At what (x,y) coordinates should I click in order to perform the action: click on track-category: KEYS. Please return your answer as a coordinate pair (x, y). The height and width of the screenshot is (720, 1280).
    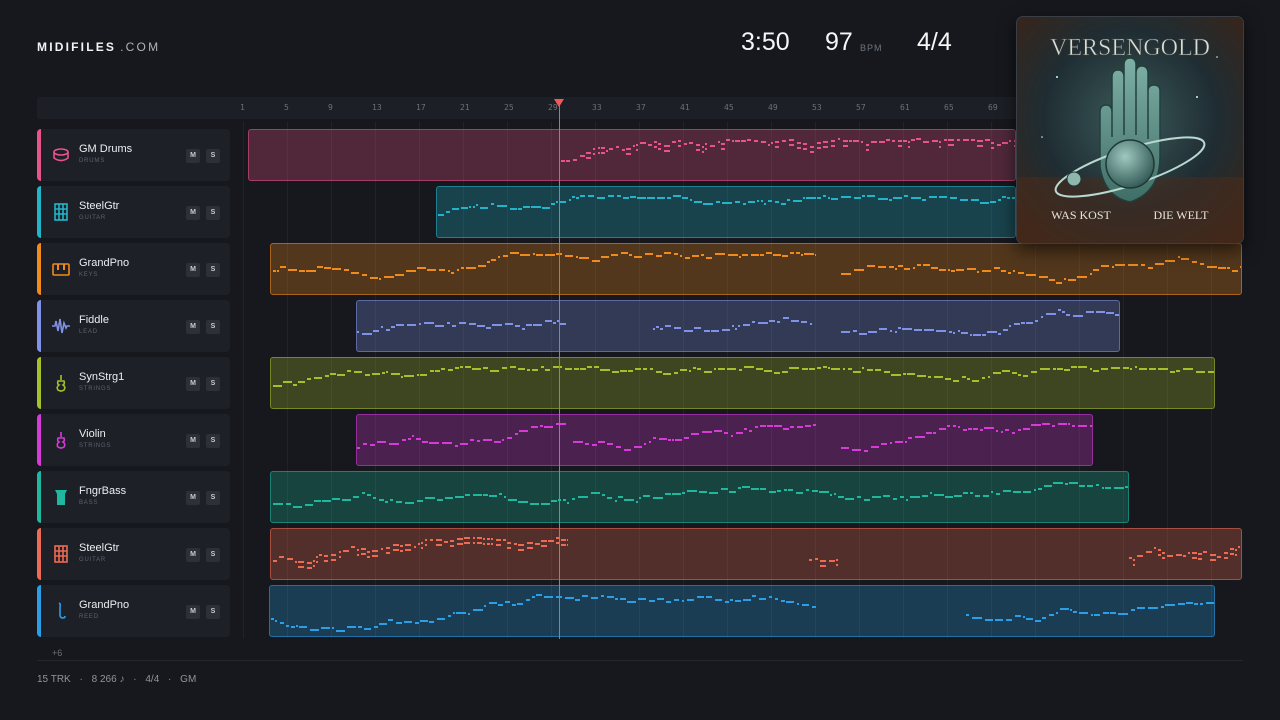
    Looking at the image, I should click on (89, 275).